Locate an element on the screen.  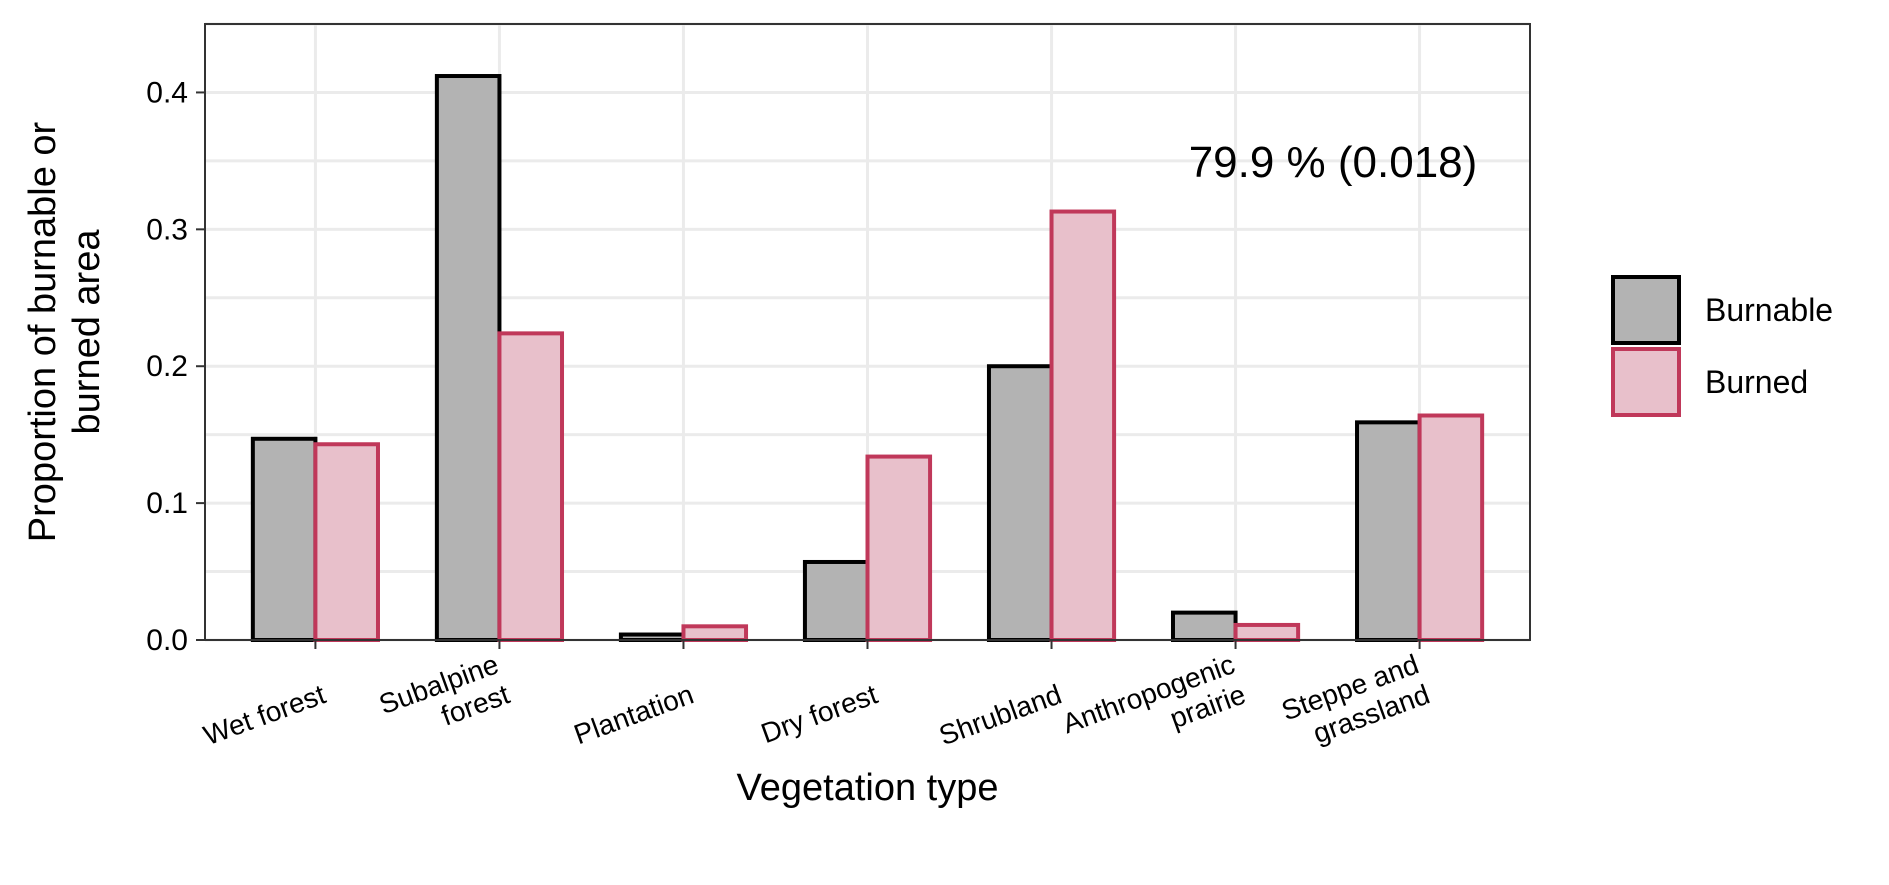
x-tick-label: Dry forest is located at coordinates (819, 713).